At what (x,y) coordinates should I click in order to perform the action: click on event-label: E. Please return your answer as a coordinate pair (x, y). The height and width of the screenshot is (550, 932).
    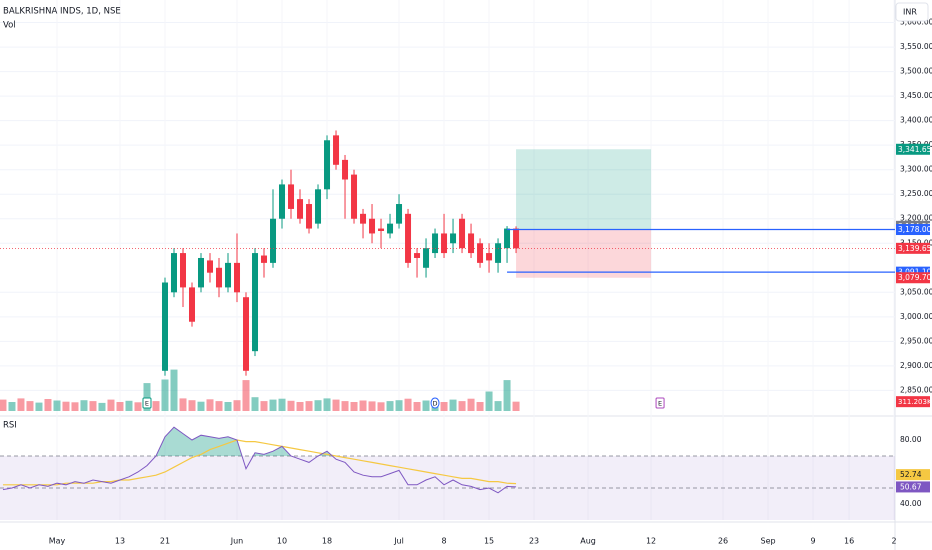
    Looking at the image, I should click on (660, 404).